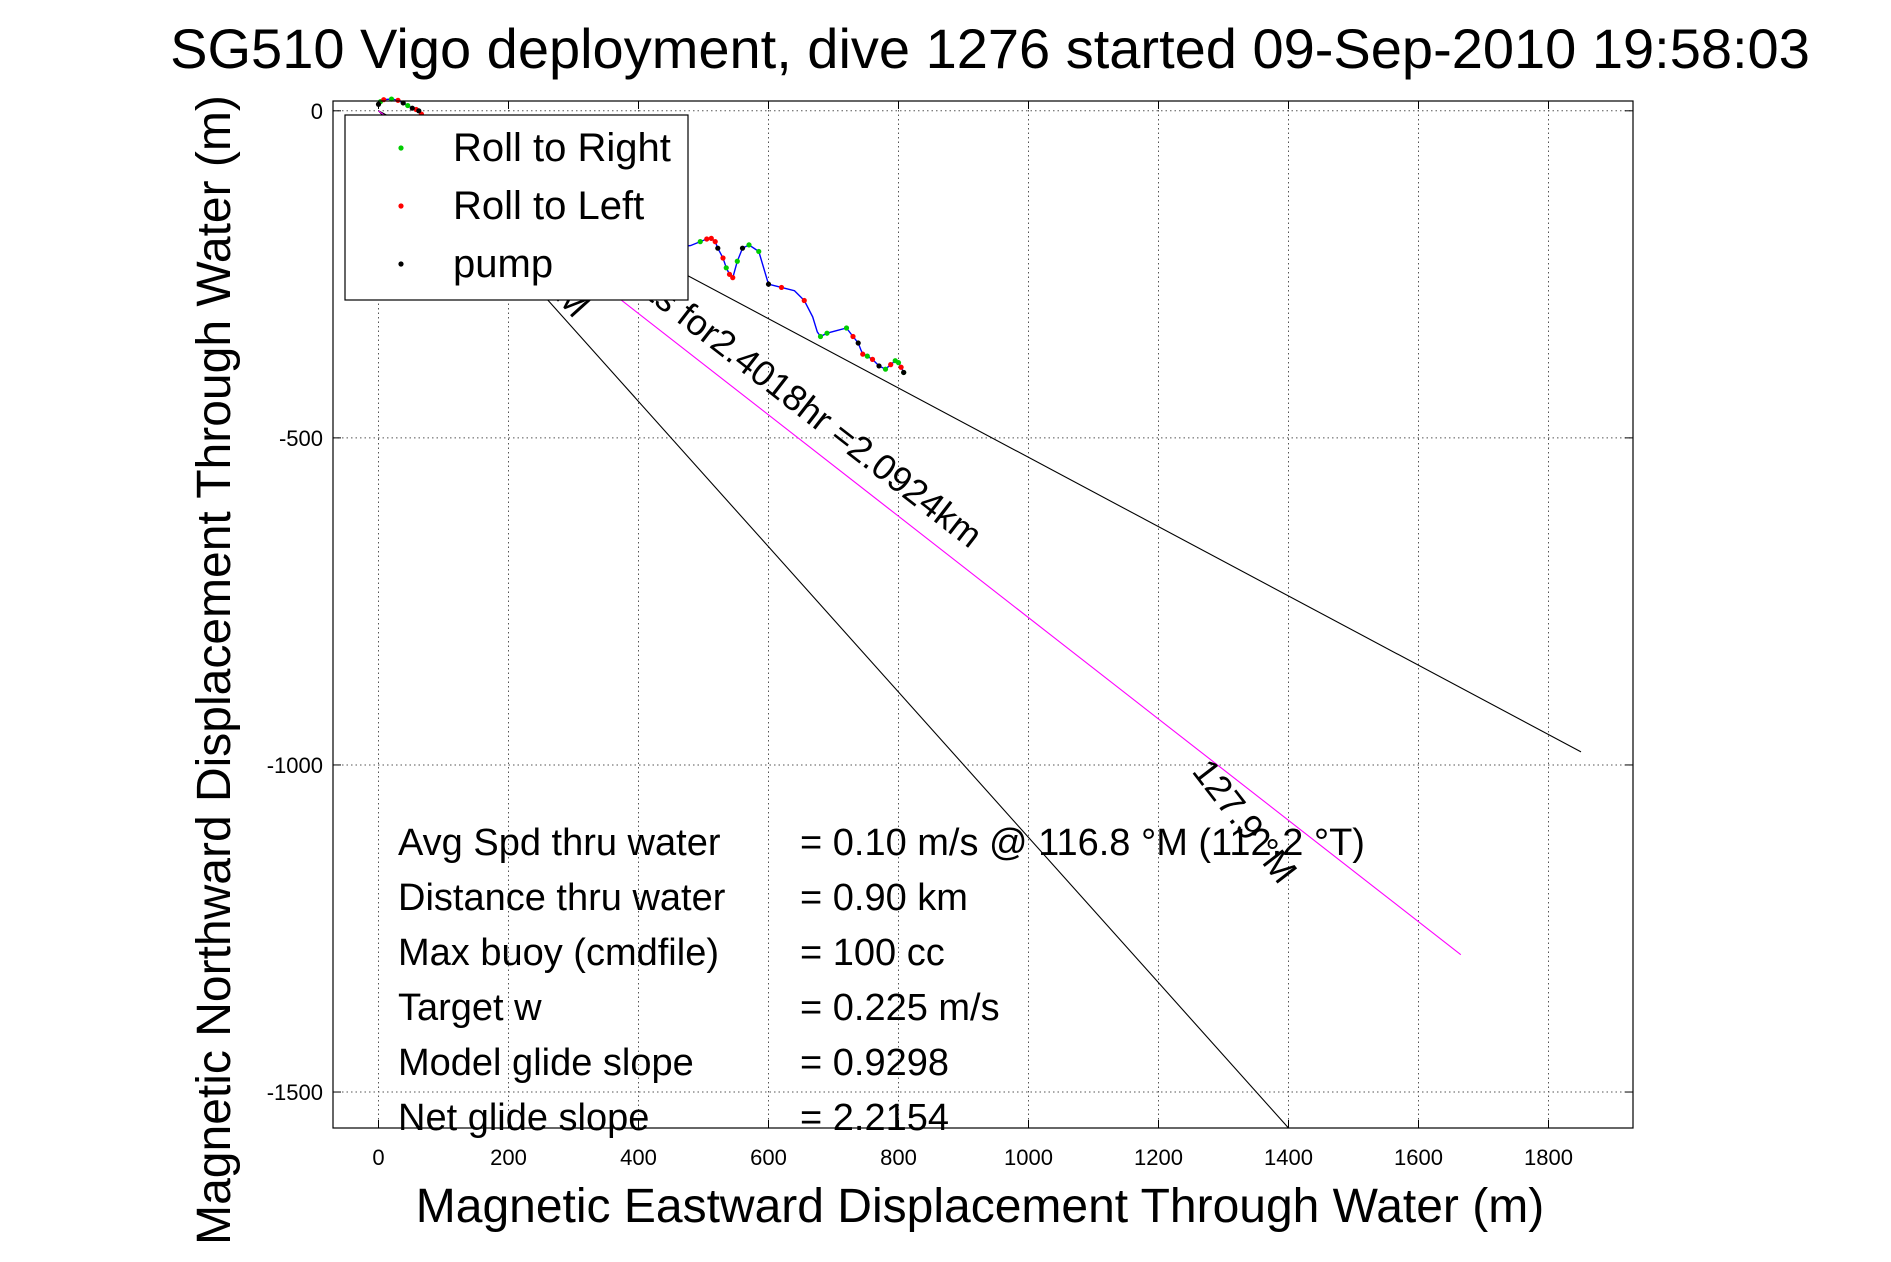 The width and height of the screenshot is (1891, 1262). I want to click on legend-label: Roll to Right, so click(562, 148).